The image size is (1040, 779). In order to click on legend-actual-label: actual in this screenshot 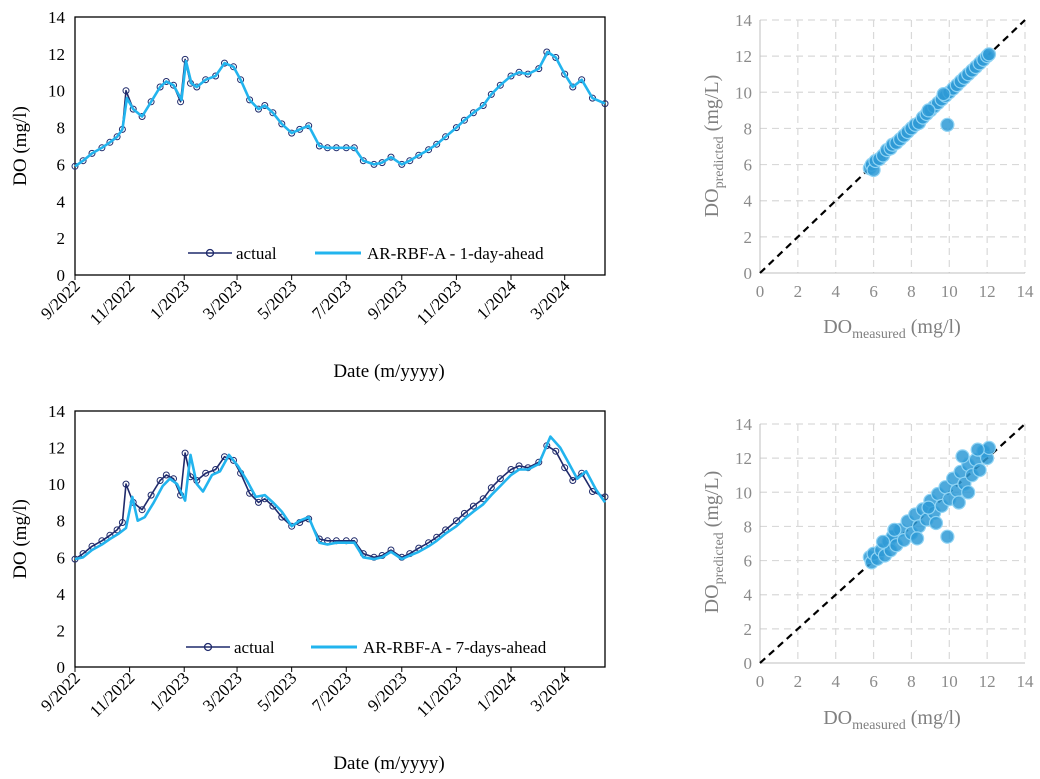, I will do `click(256, 253)`.